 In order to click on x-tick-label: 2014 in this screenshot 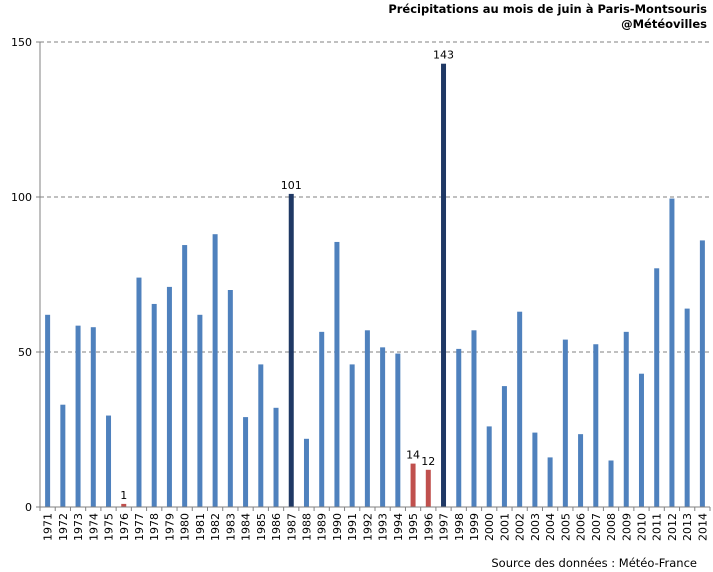, I will do `click(702, 527)`.